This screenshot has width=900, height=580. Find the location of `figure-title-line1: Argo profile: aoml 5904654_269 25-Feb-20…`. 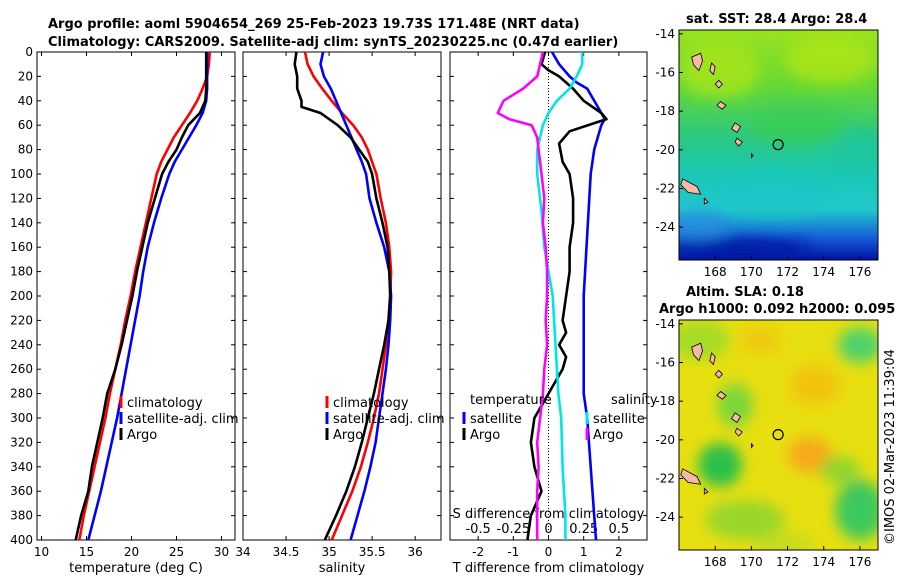

figure-title-line1: Argo profile: aoml 5904654_269 25-Feb-20… is located at coordinates (314, 24).